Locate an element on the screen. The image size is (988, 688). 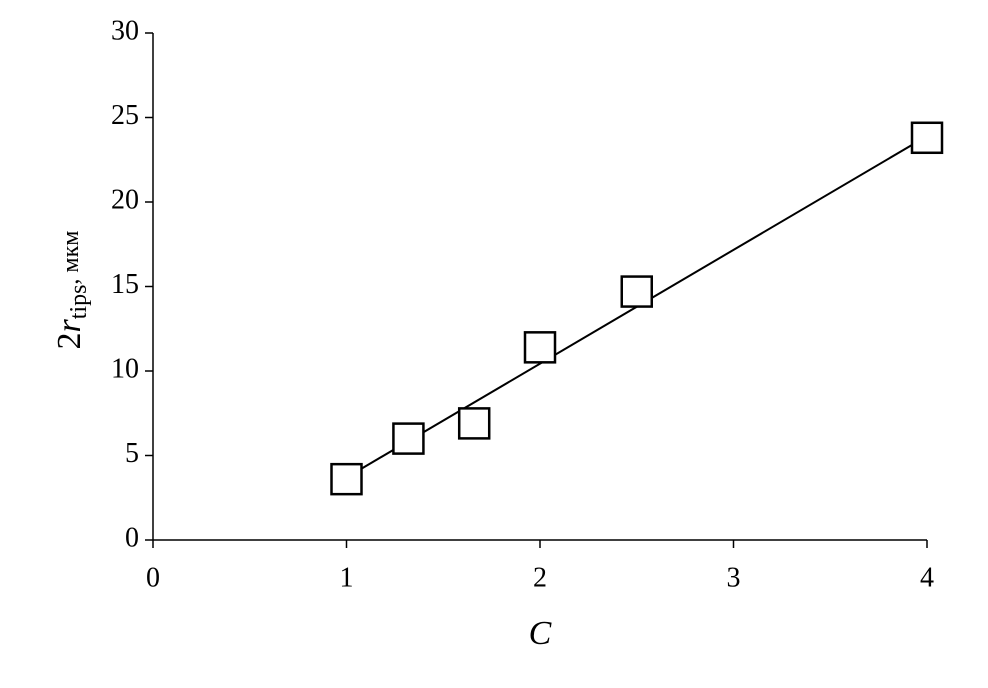
y-tick-label: 30 is located at coordinates (125, 30).